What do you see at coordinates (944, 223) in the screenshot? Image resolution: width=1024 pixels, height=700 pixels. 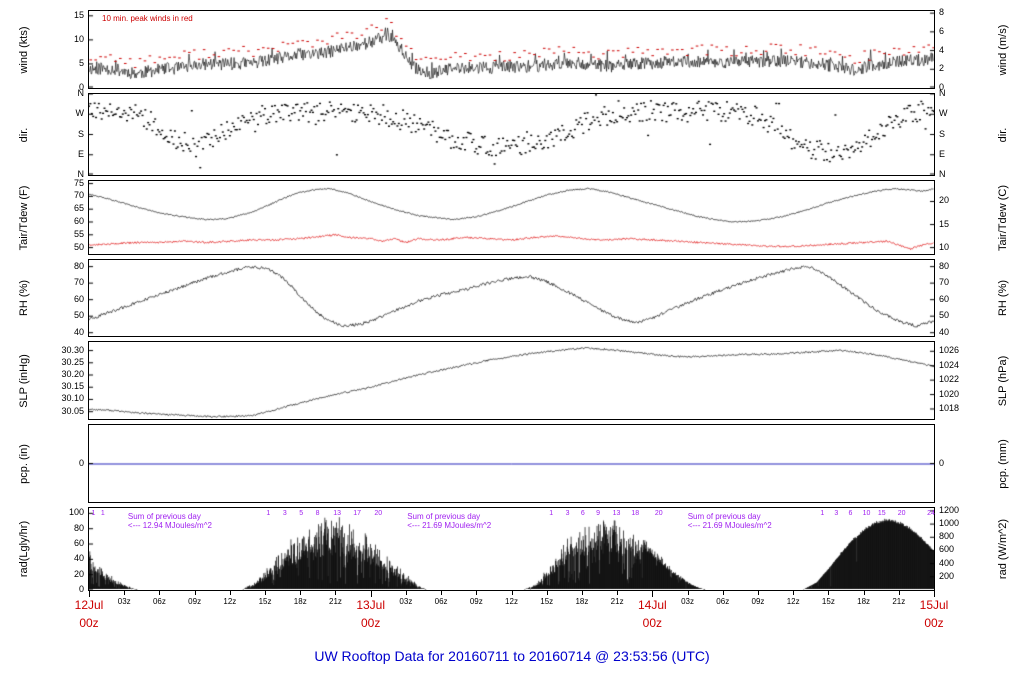 I see `y-tick-label-right: 15` at bounding box center [944, 223].